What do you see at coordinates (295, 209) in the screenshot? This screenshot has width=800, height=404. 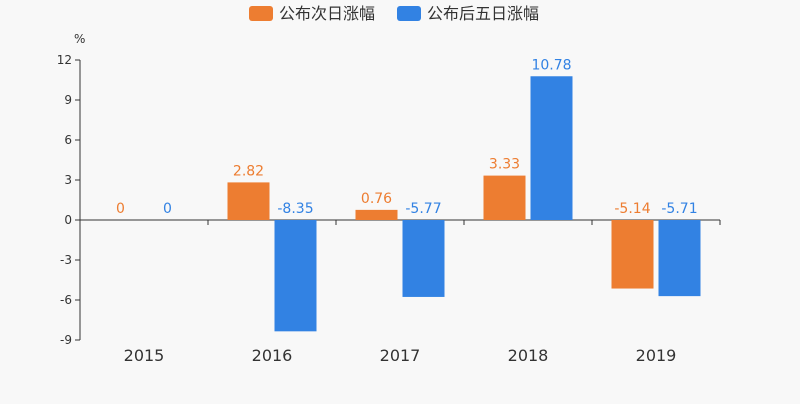 I see `data-label: -8.35` at bounding box center [295, 209].